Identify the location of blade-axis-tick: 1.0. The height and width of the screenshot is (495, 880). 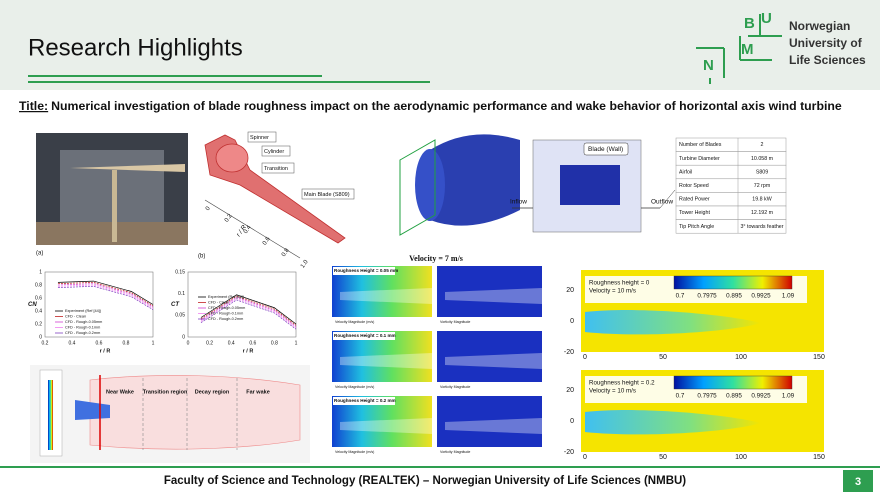
(305, 264).